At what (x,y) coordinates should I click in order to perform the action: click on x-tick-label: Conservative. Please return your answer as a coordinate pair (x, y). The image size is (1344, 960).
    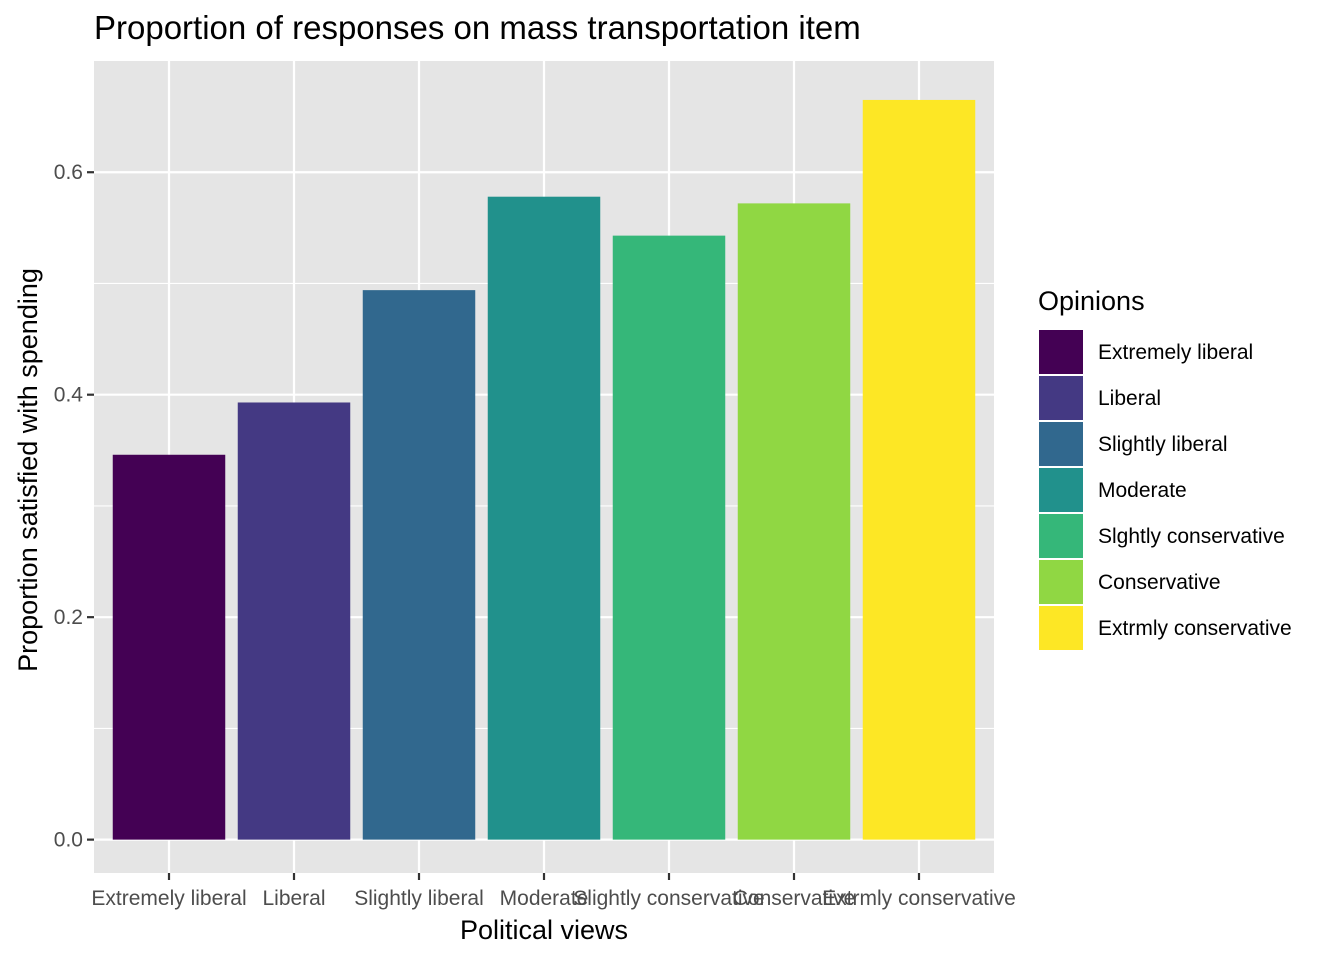
    Looking at the image, I should click on (794, 898).